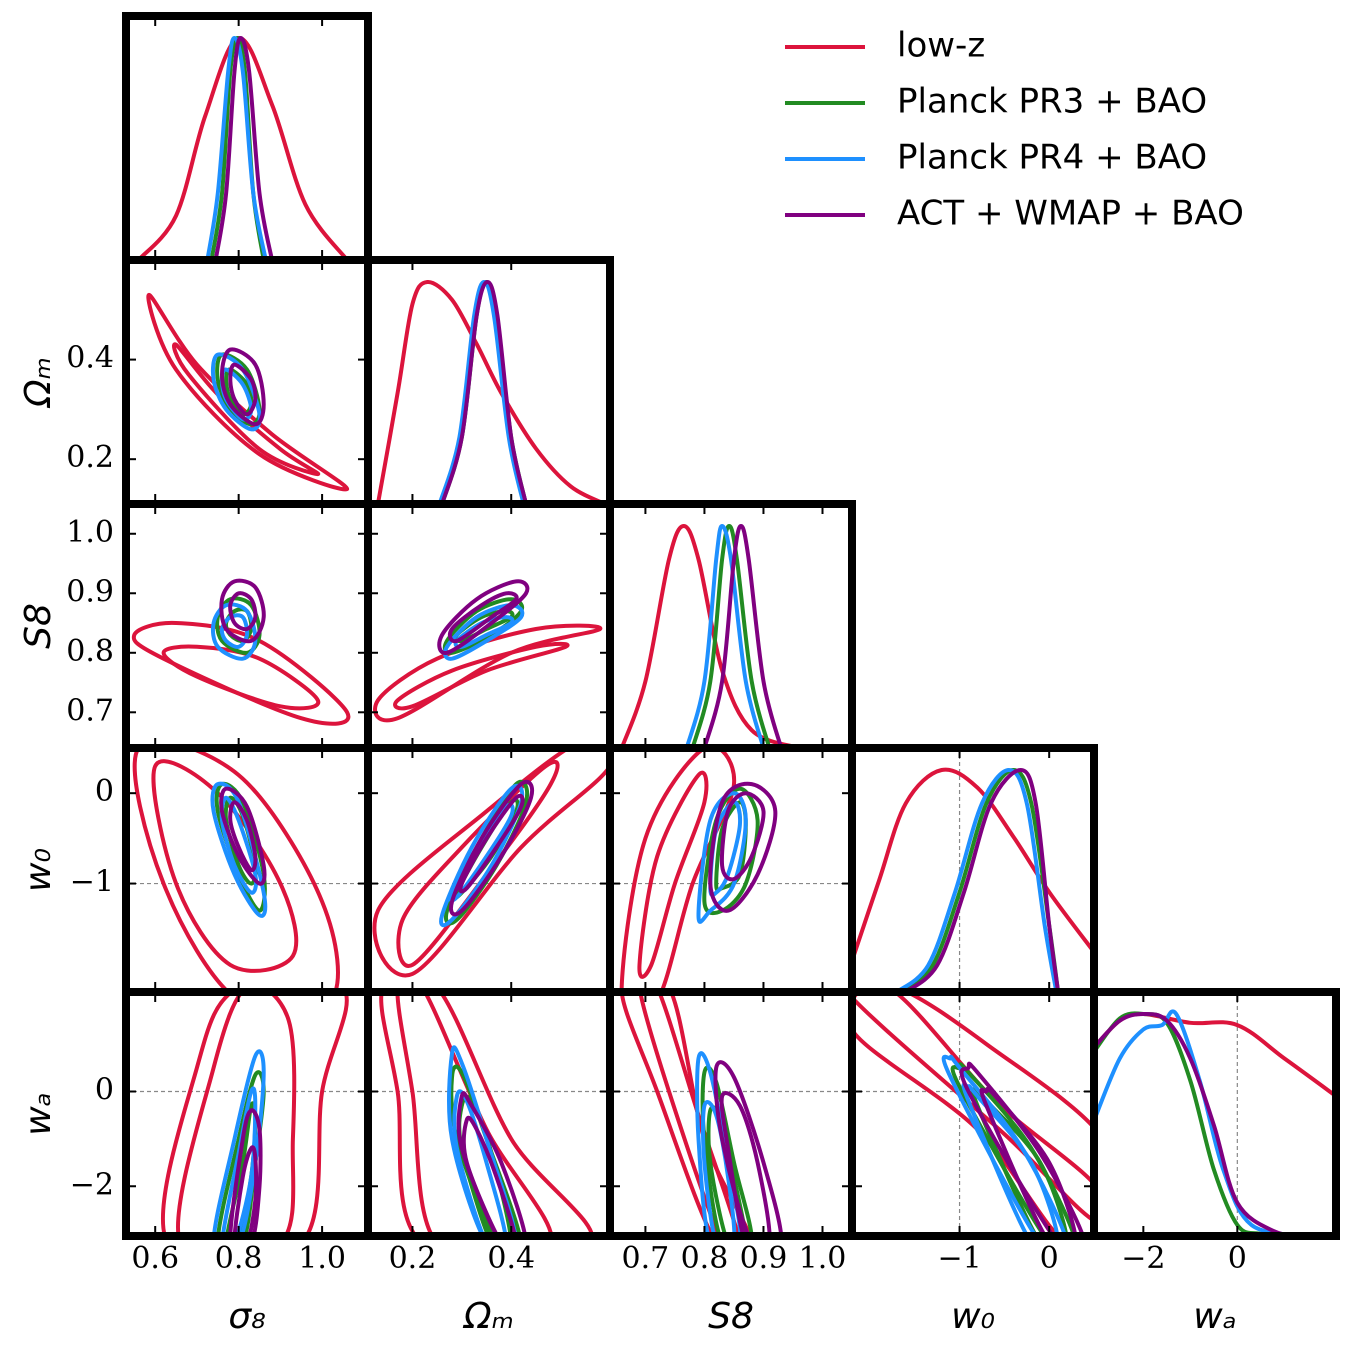 This screenshot has height=1350, width=1348. I want to click on legend-label: low-z, so click(941, 46).